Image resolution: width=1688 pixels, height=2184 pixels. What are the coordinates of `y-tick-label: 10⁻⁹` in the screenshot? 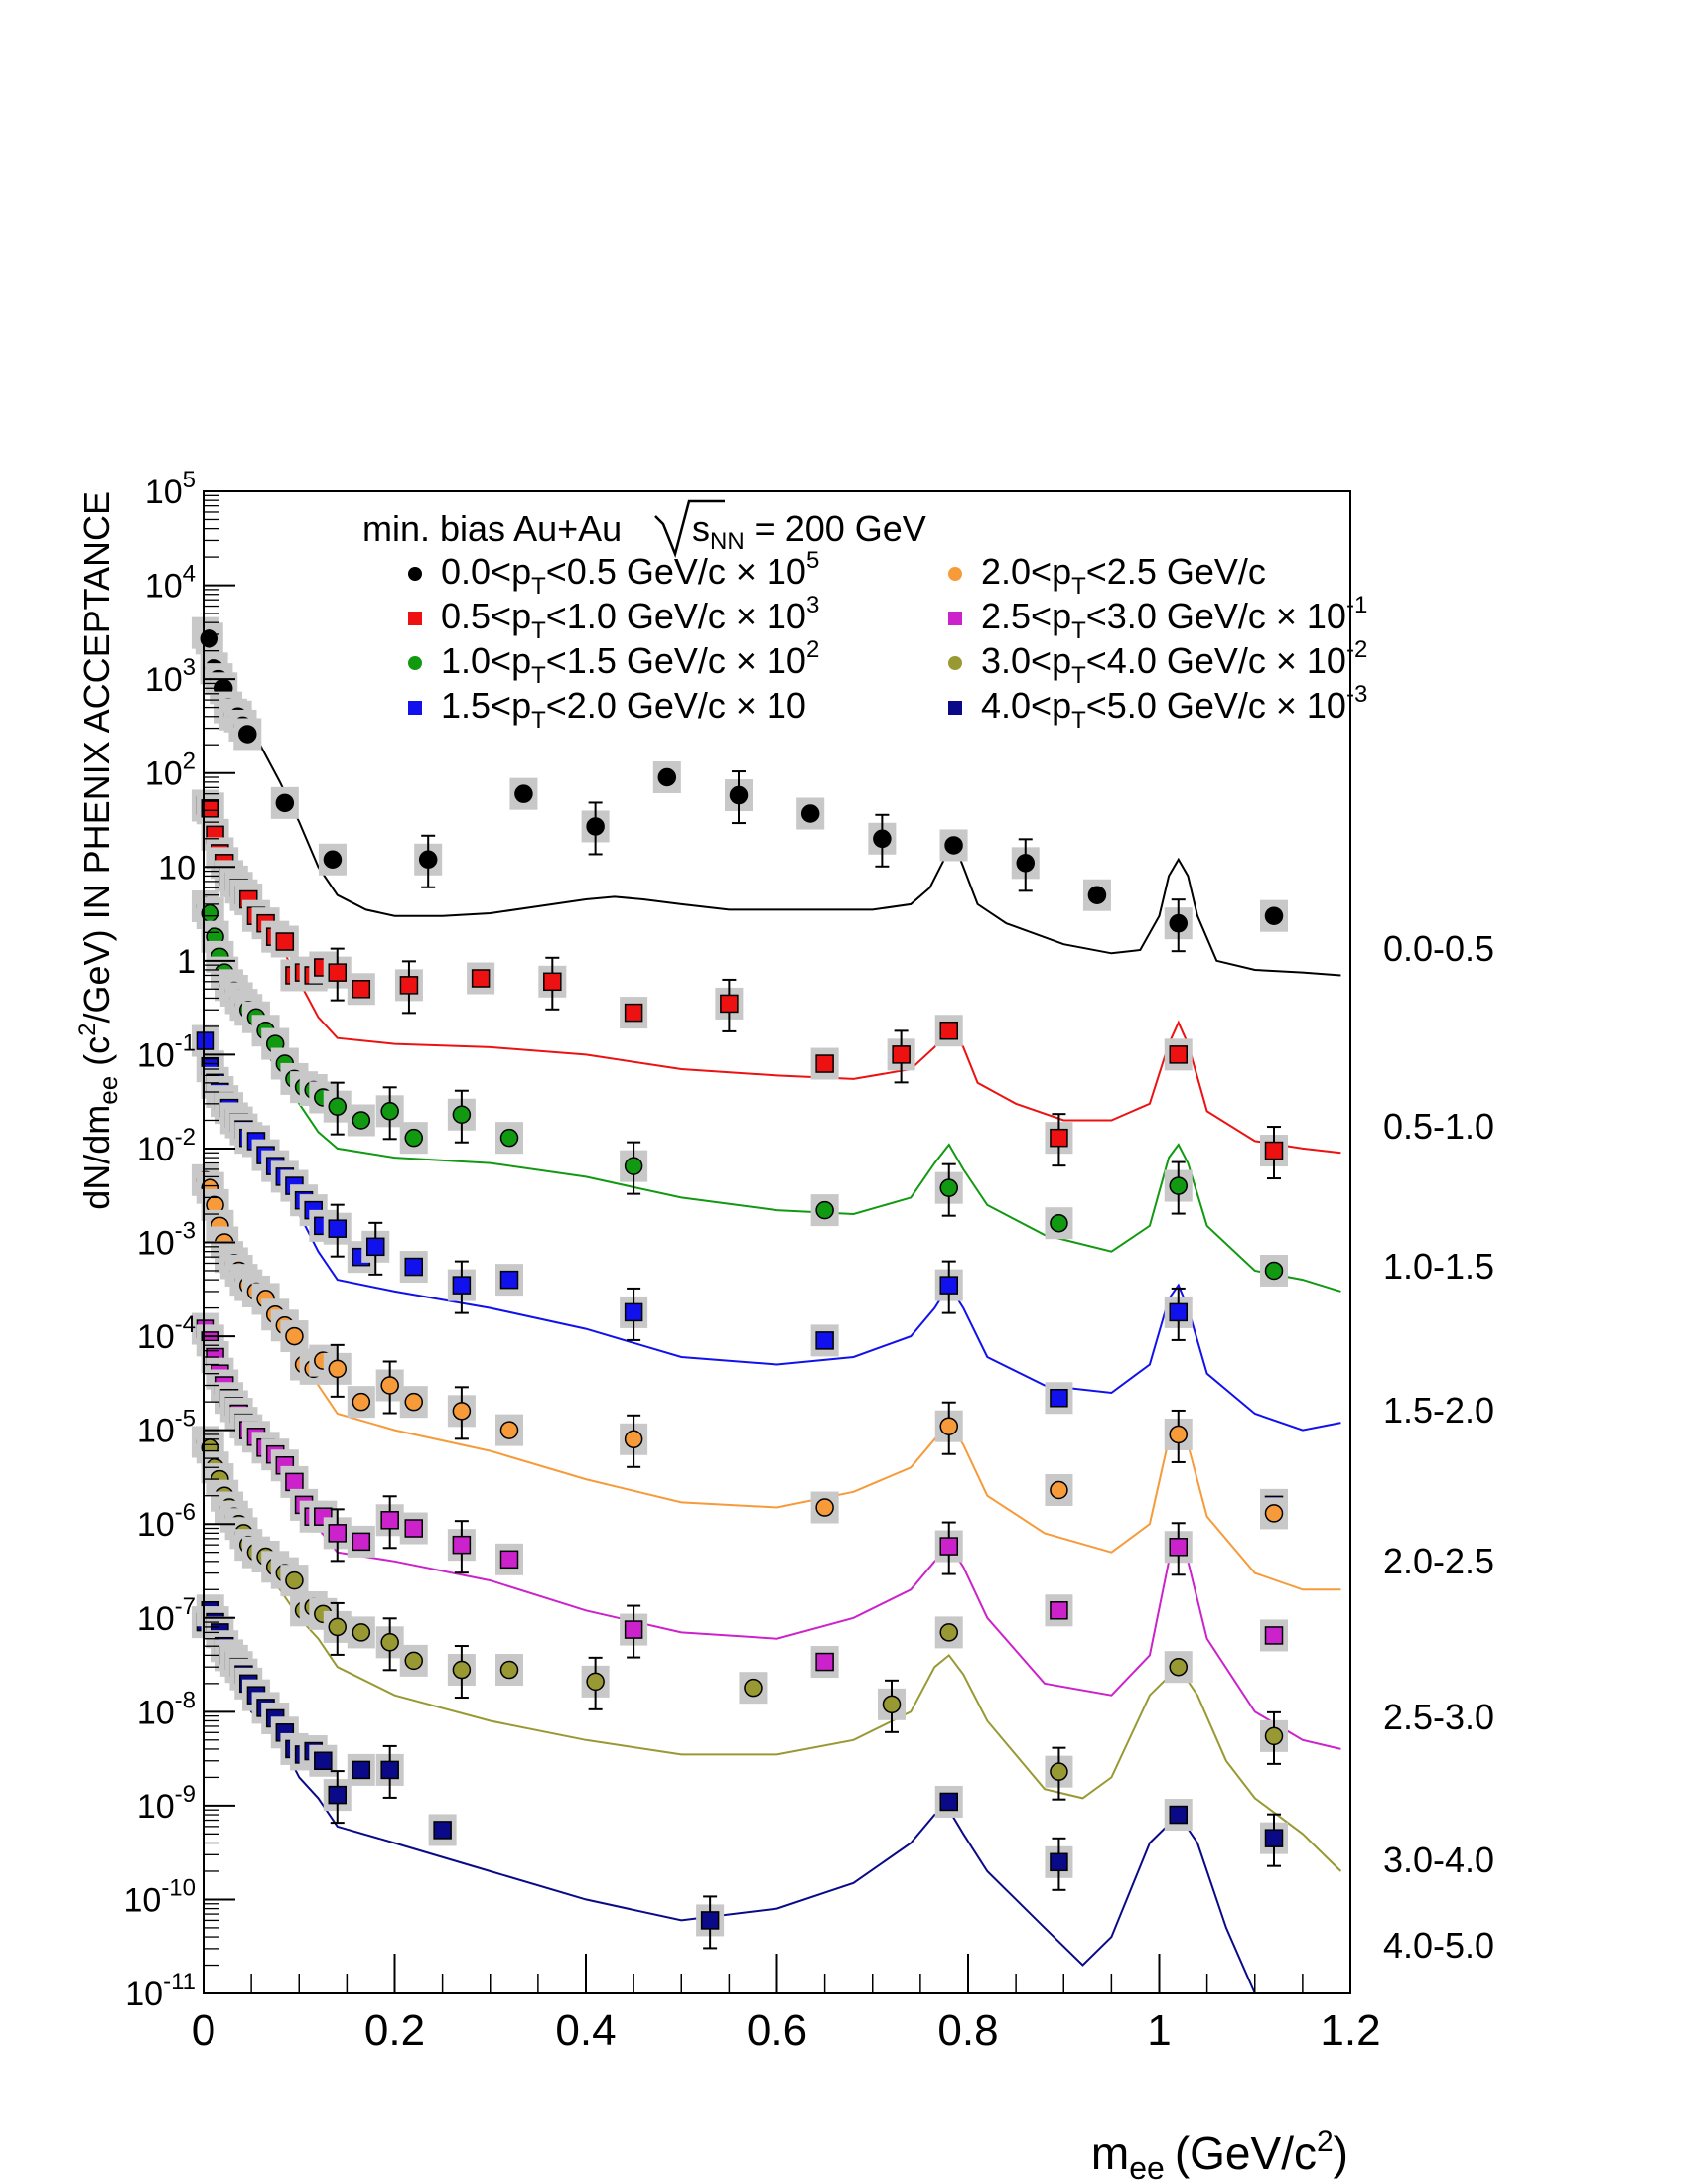 It's located at (166, 1803).